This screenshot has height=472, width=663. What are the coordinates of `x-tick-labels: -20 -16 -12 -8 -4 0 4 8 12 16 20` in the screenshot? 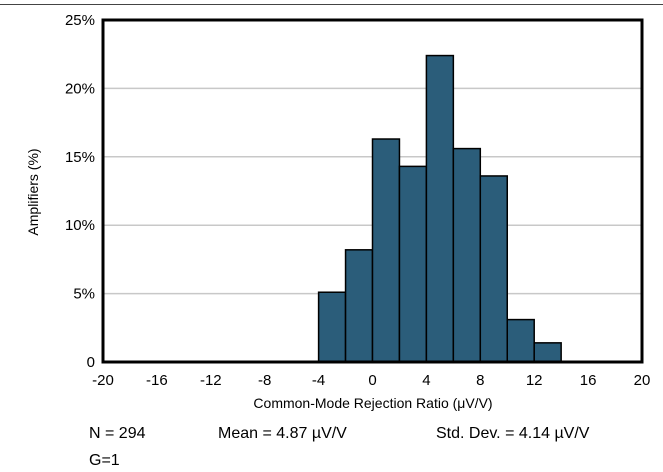 It's located at (371, 380).